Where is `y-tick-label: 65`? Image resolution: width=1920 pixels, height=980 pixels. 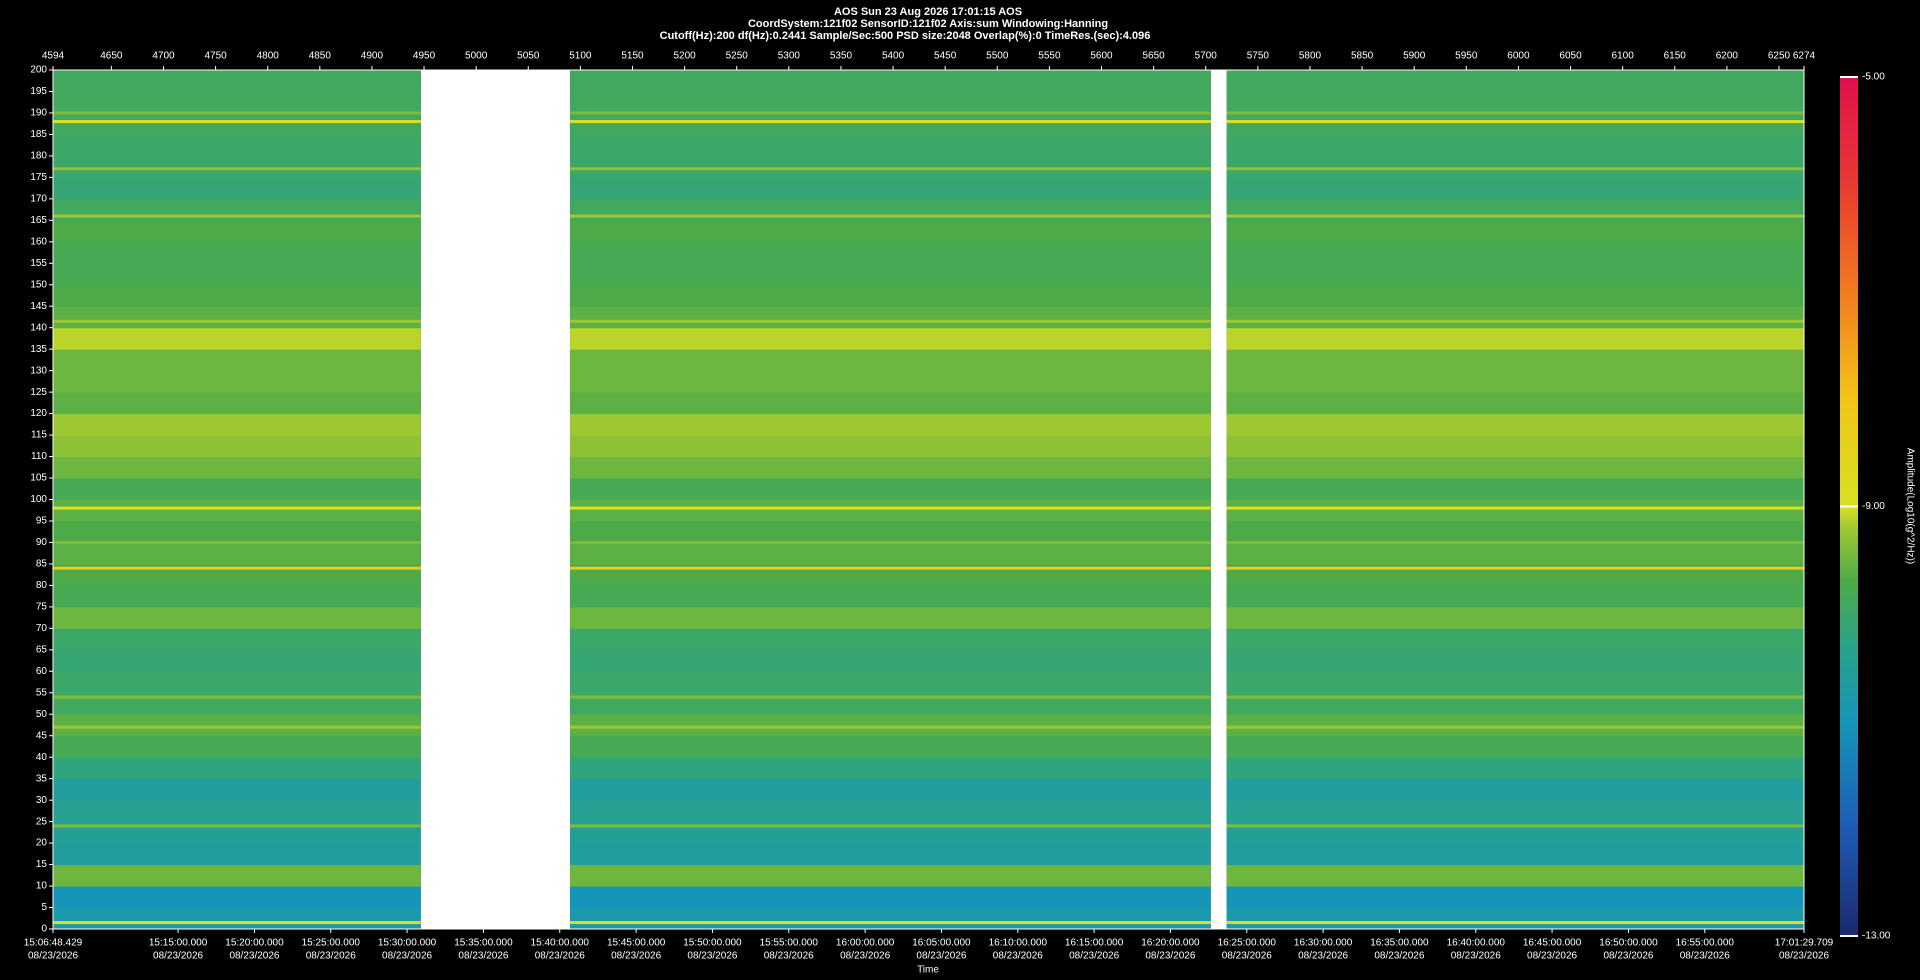
y-tick-label: 65 is located at coordinates (42, 649).